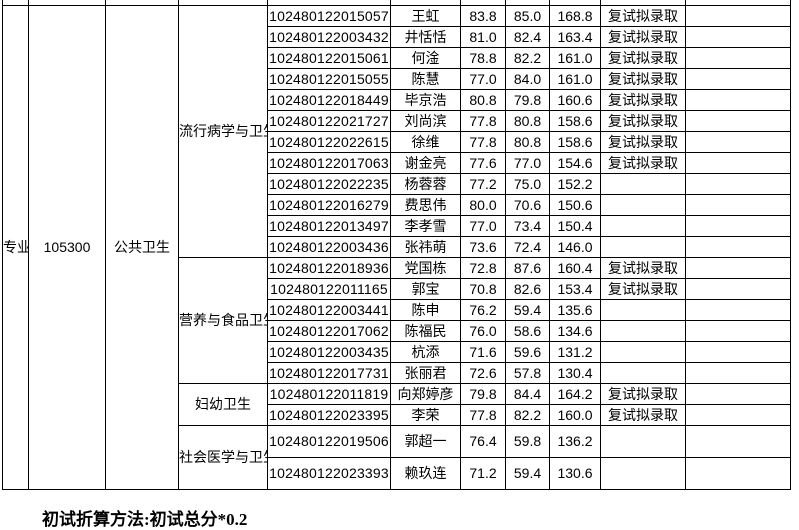 This screenshot has height=530, width=799. I want to click on name-cell: 党国栋, so click(425, 268).